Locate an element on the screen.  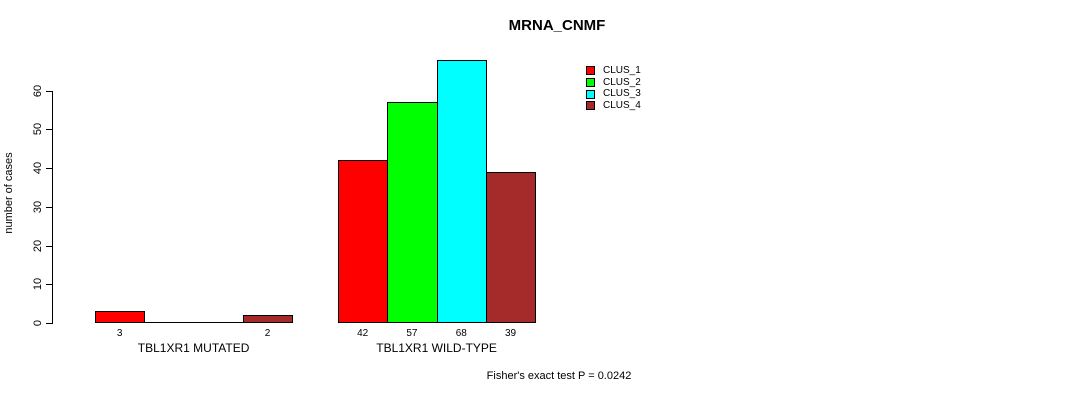
legend: CLUS_1 CLUS_2 CLUS_3 CLUS_4 is located at coordinates (613, 88).